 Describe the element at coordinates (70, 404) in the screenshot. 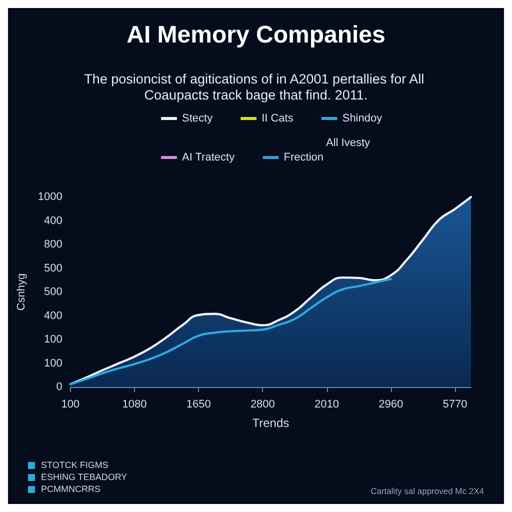

I see `x-tick-label: 100` at that location.